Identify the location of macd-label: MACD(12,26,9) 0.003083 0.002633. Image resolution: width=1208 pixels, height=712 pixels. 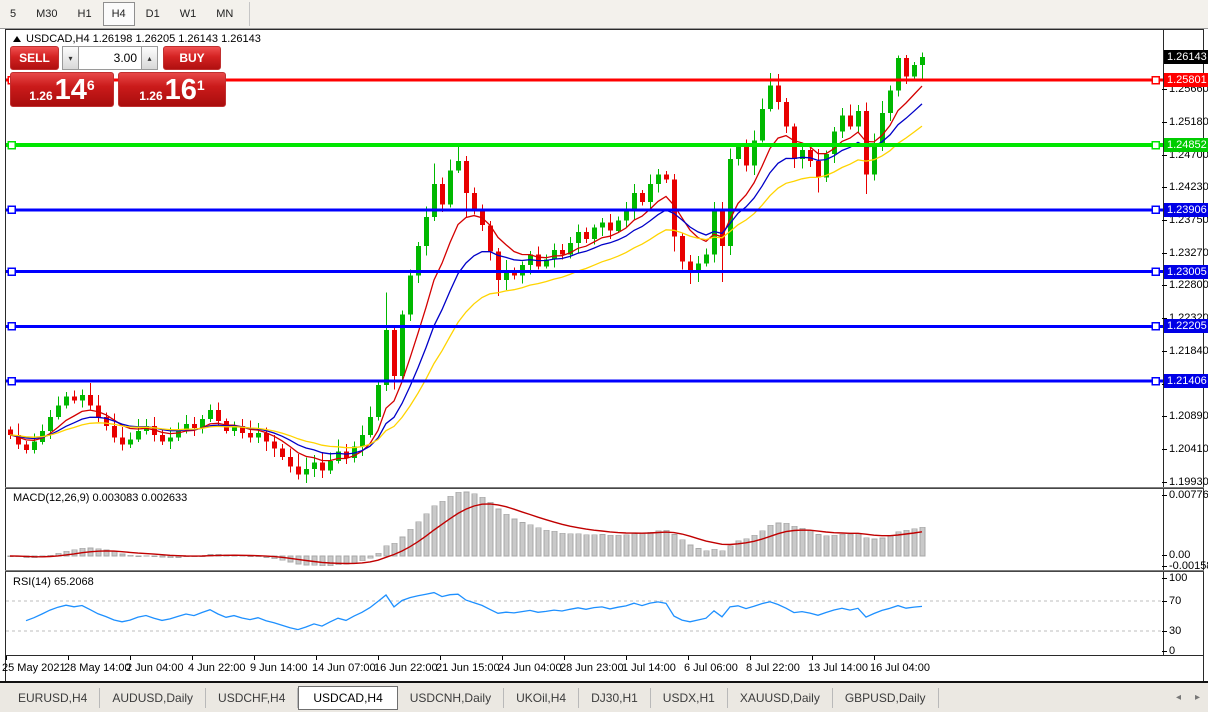
(100, 498).